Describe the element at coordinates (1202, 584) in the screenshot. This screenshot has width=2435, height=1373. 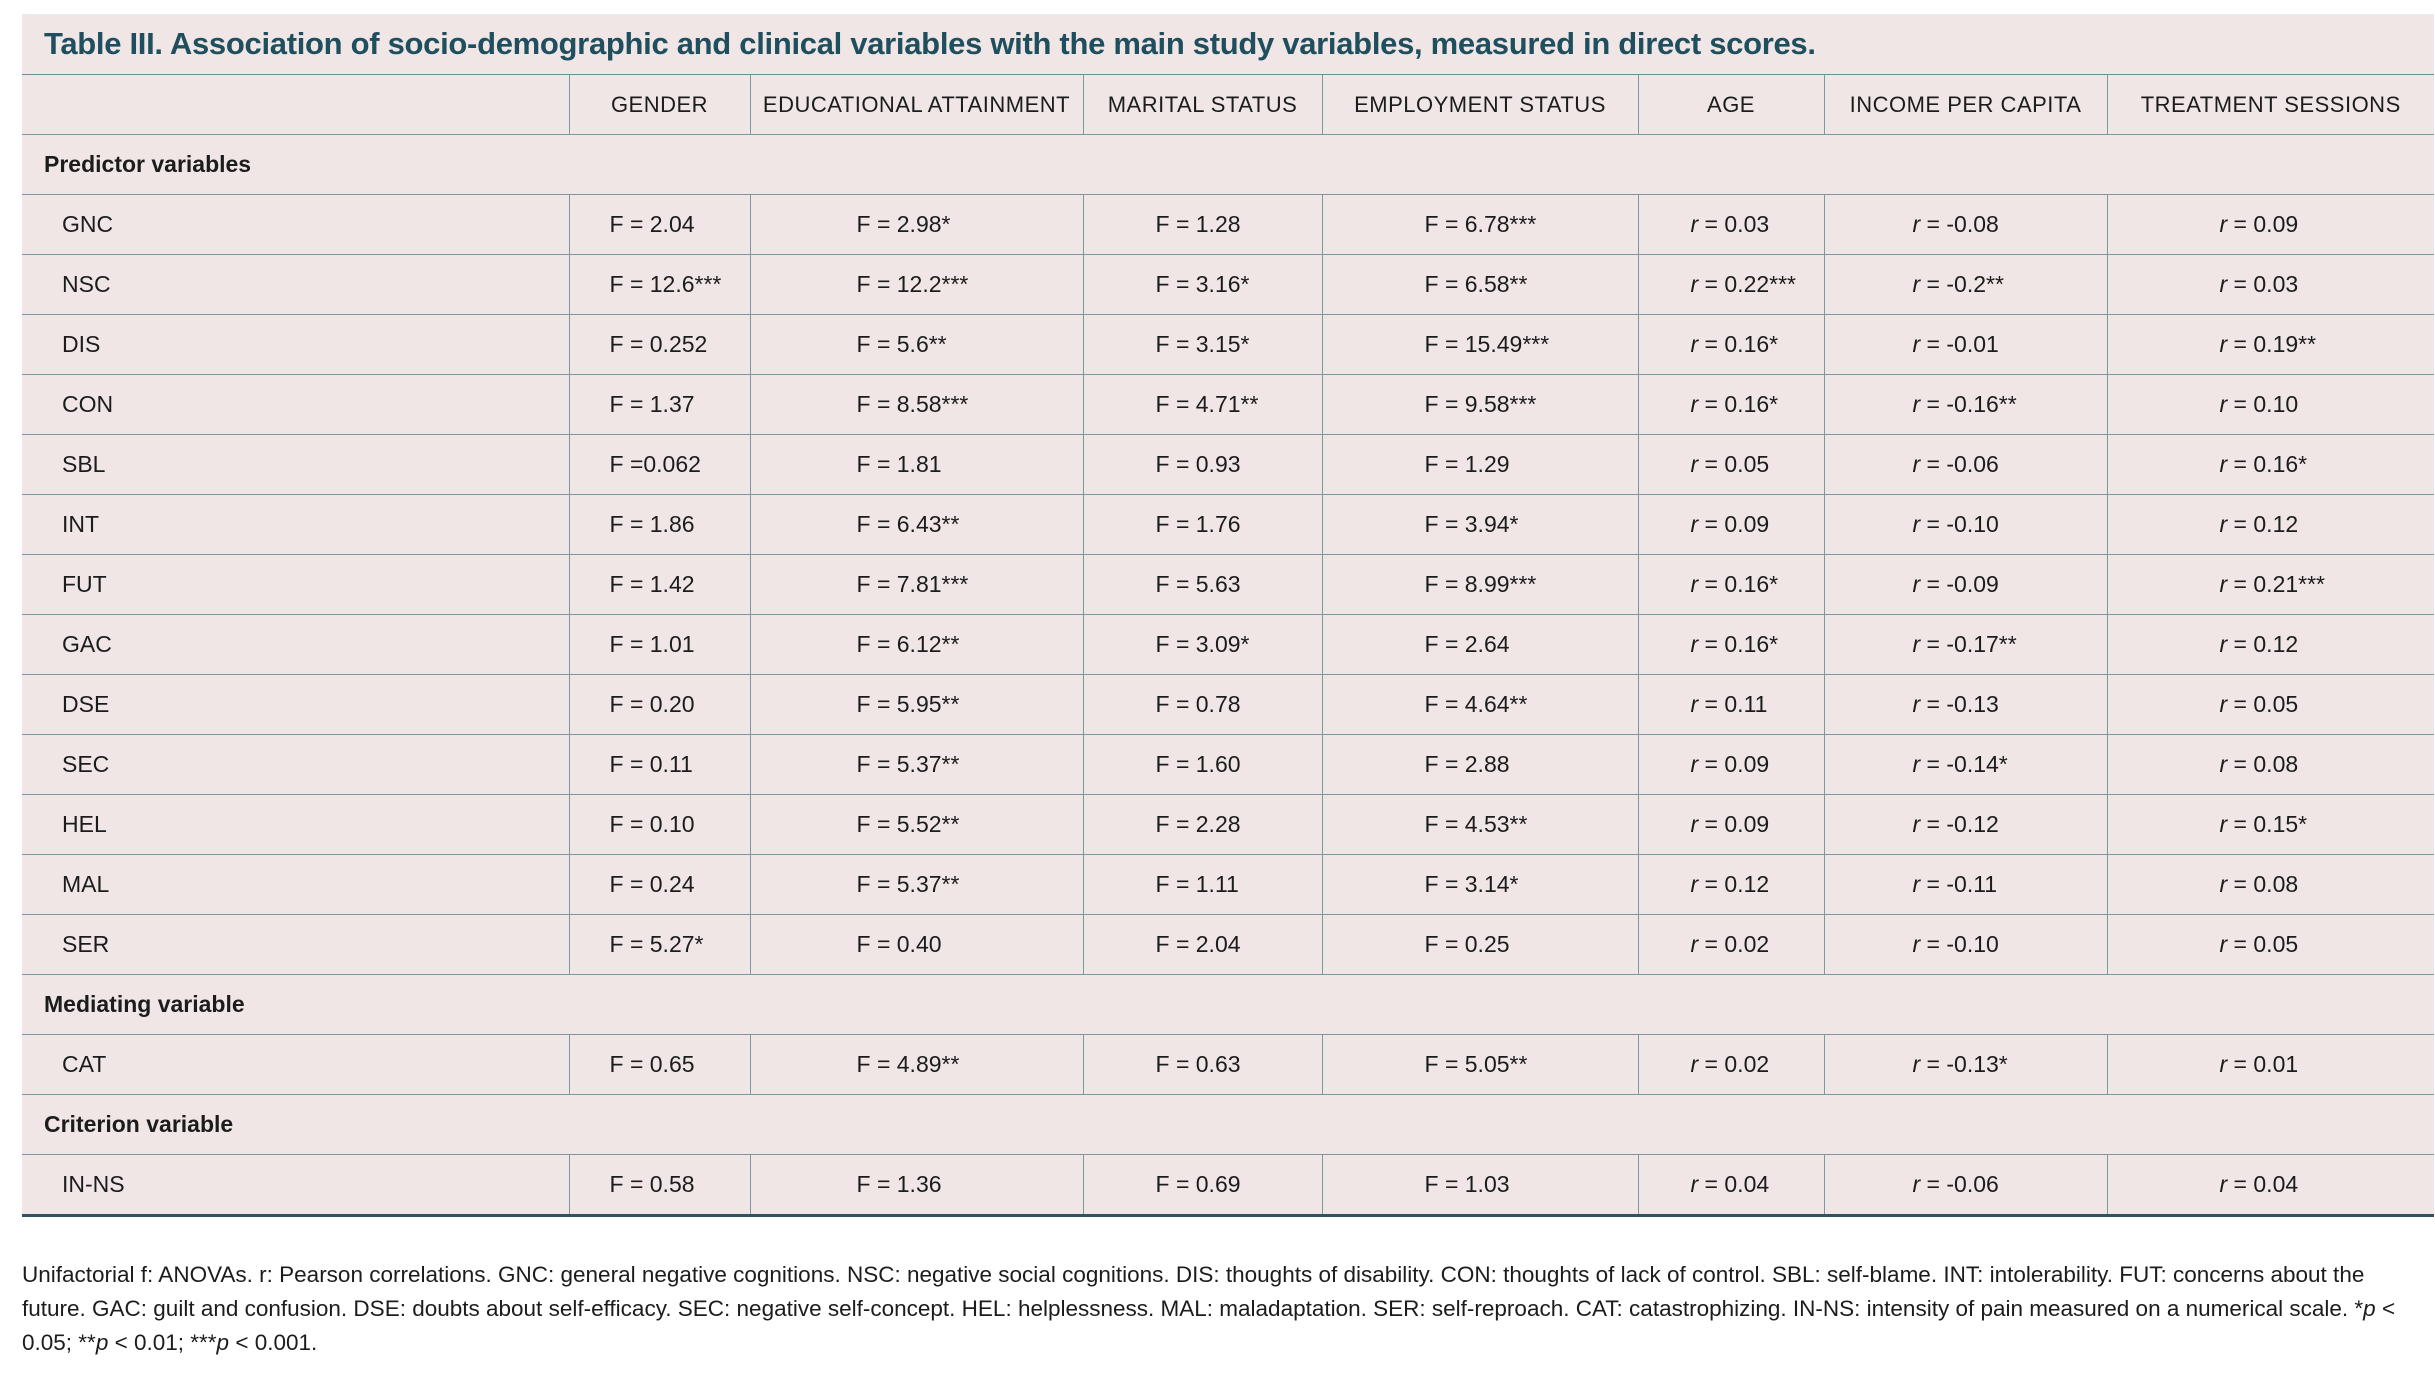
I see `table-cell: F = 5.63` at that location.